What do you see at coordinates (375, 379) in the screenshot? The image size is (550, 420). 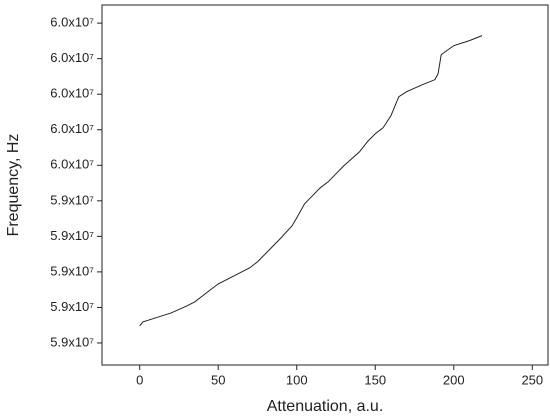 I see `x-tick-label: 150` at bounding box center [375, 379].